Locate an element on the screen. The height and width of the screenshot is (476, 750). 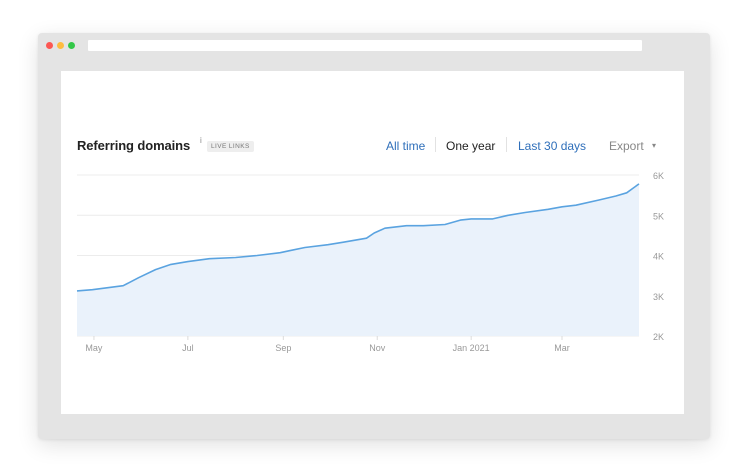
y-tick-label: 4K is located at coordinates (658, 257).